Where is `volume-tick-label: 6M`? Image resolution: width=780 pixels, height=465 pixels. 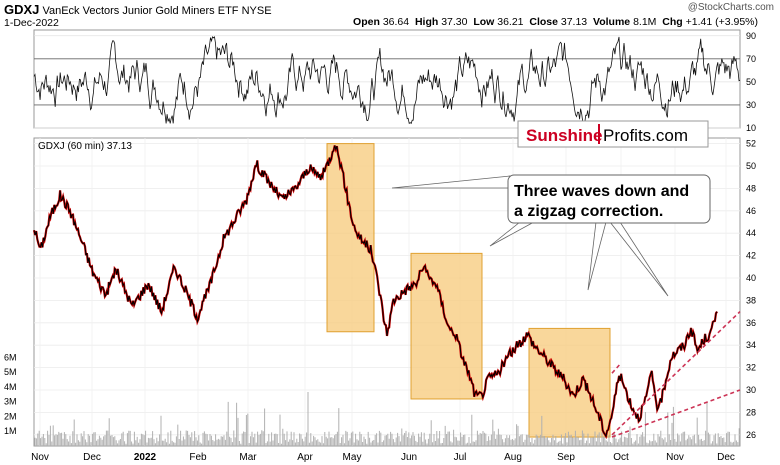 volume-tick-label: 6M is located at coordinates (10, 357).